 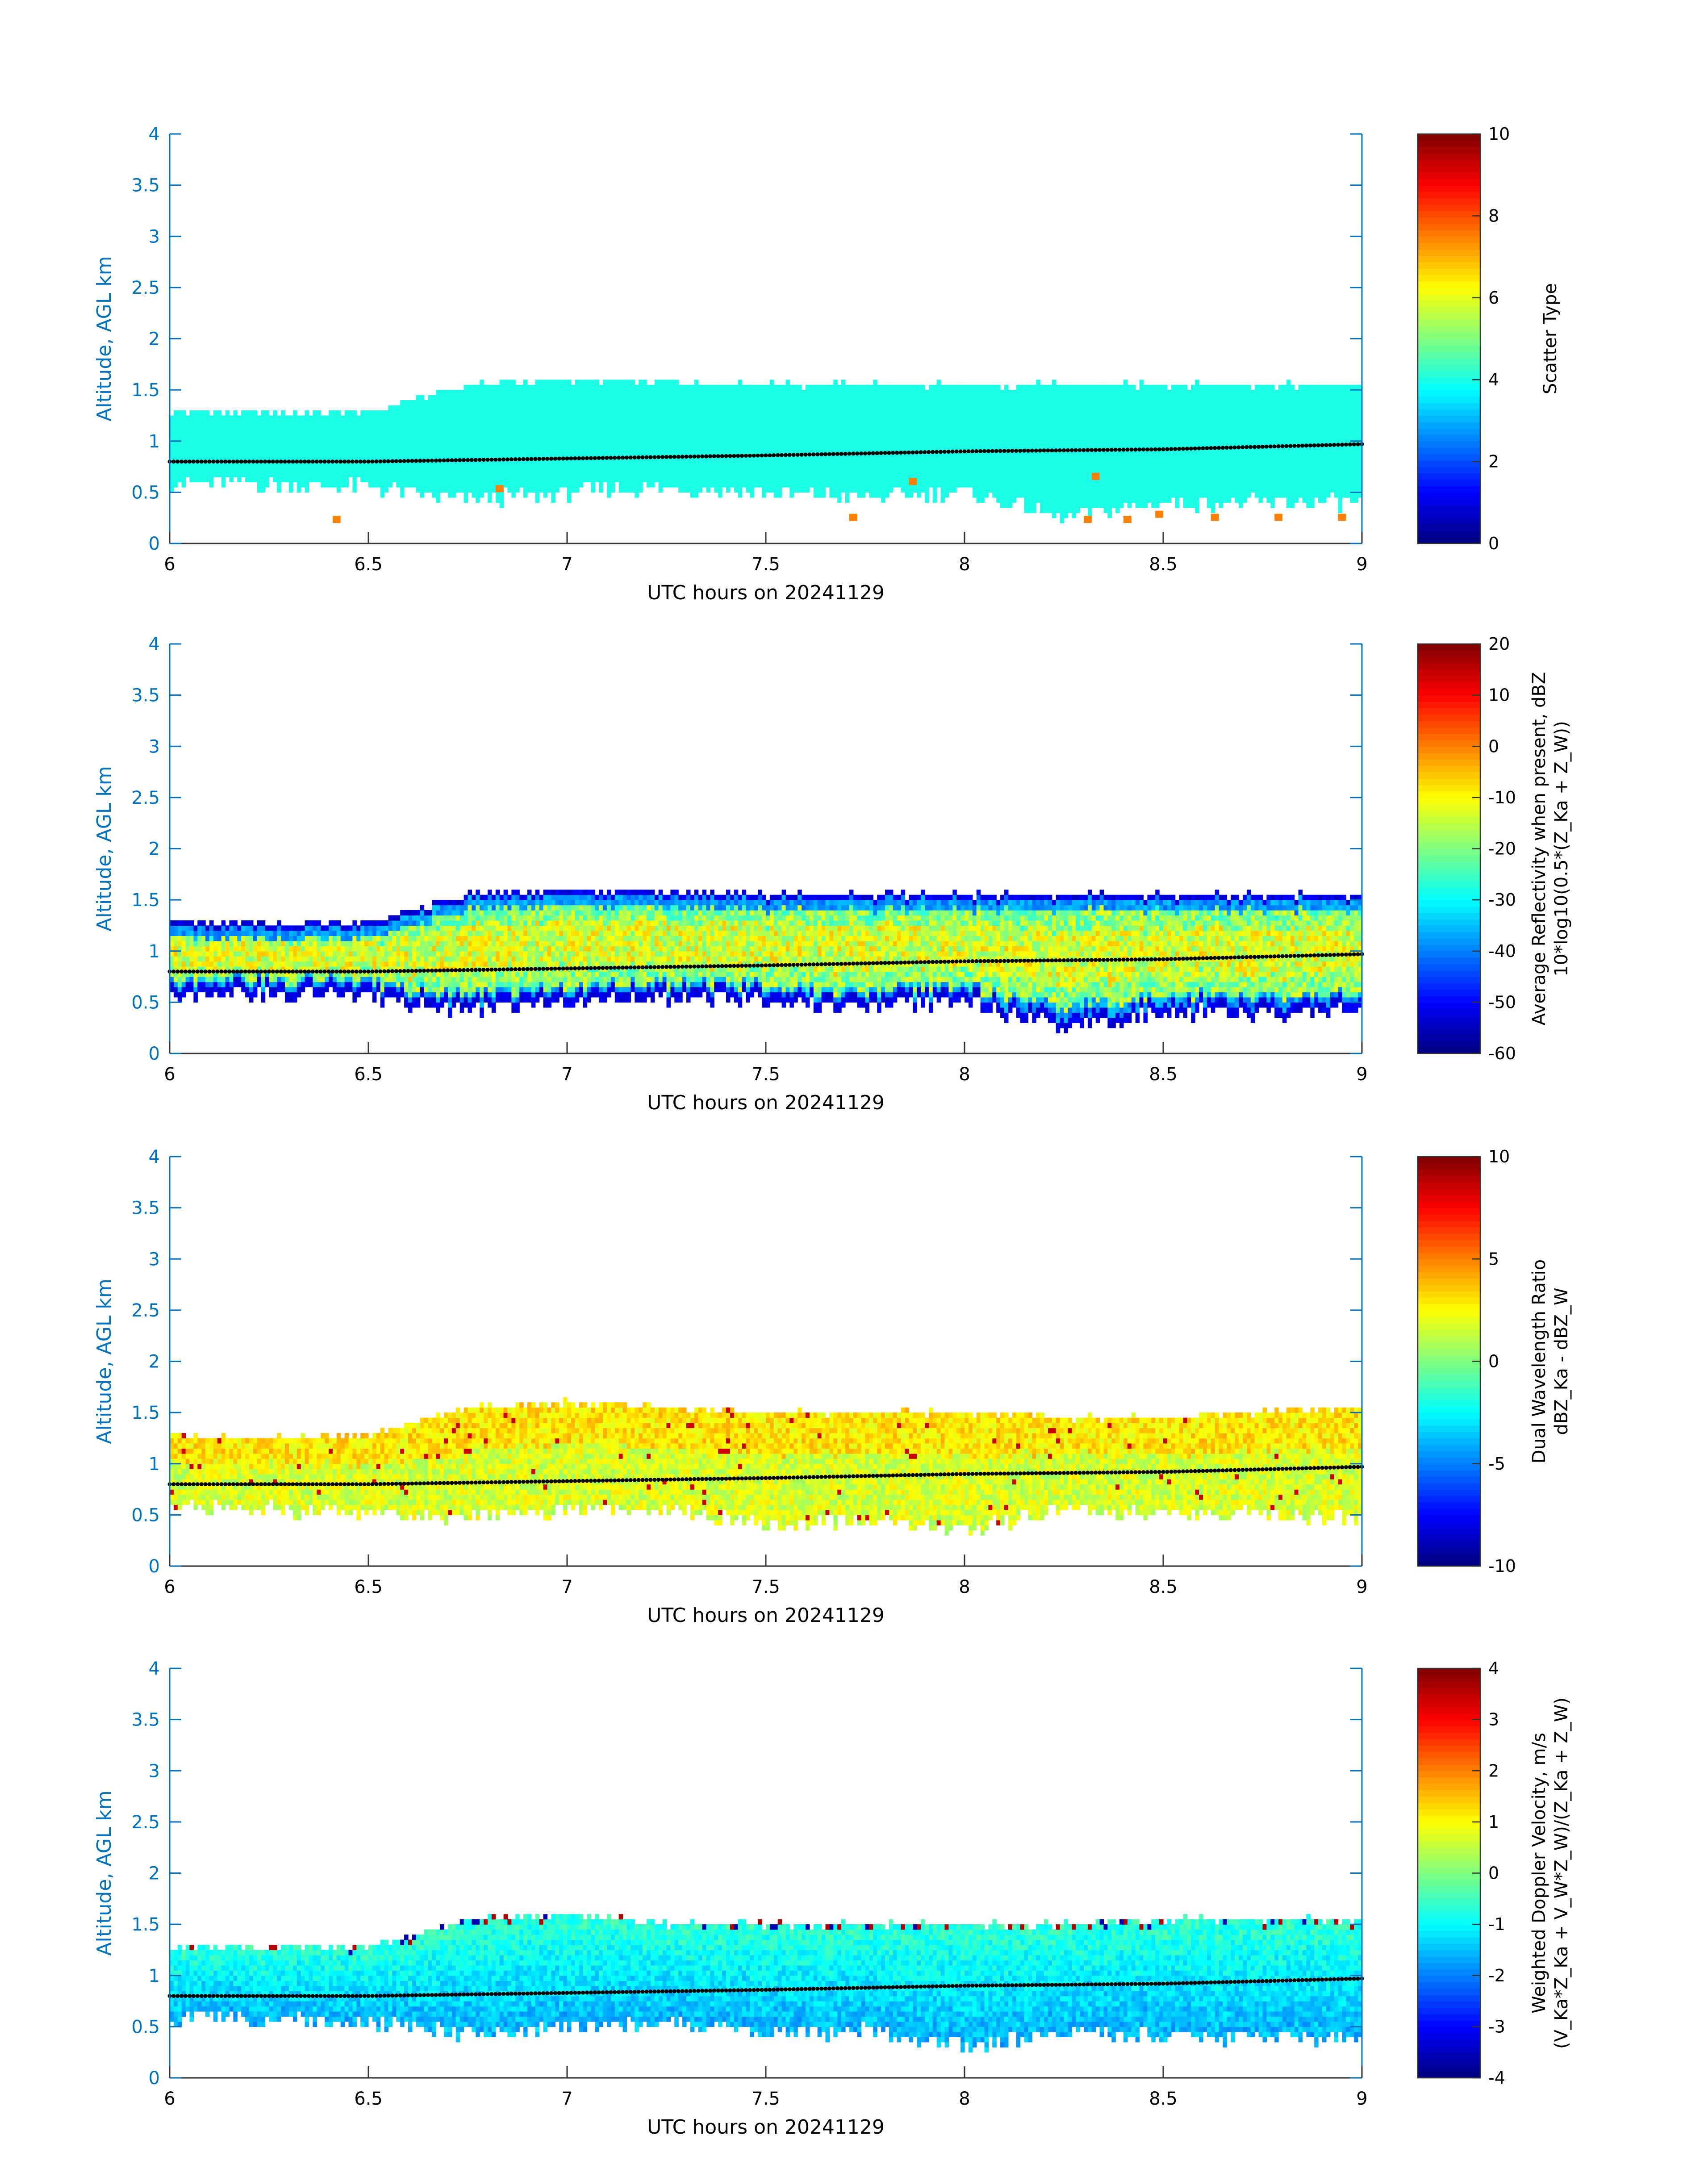 I want to click on colorbar-tick-label: 6, so click(x=1493, y=298).